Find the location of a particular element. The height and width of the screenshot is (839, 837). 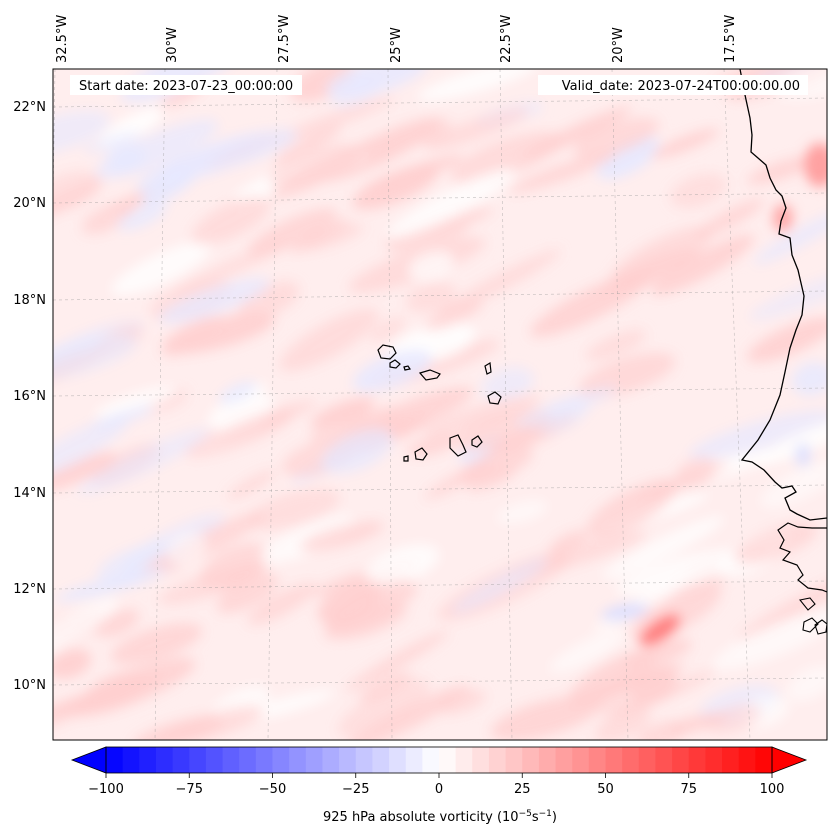

lat-label-20n: 20°N is located at coordinates (29, 203).